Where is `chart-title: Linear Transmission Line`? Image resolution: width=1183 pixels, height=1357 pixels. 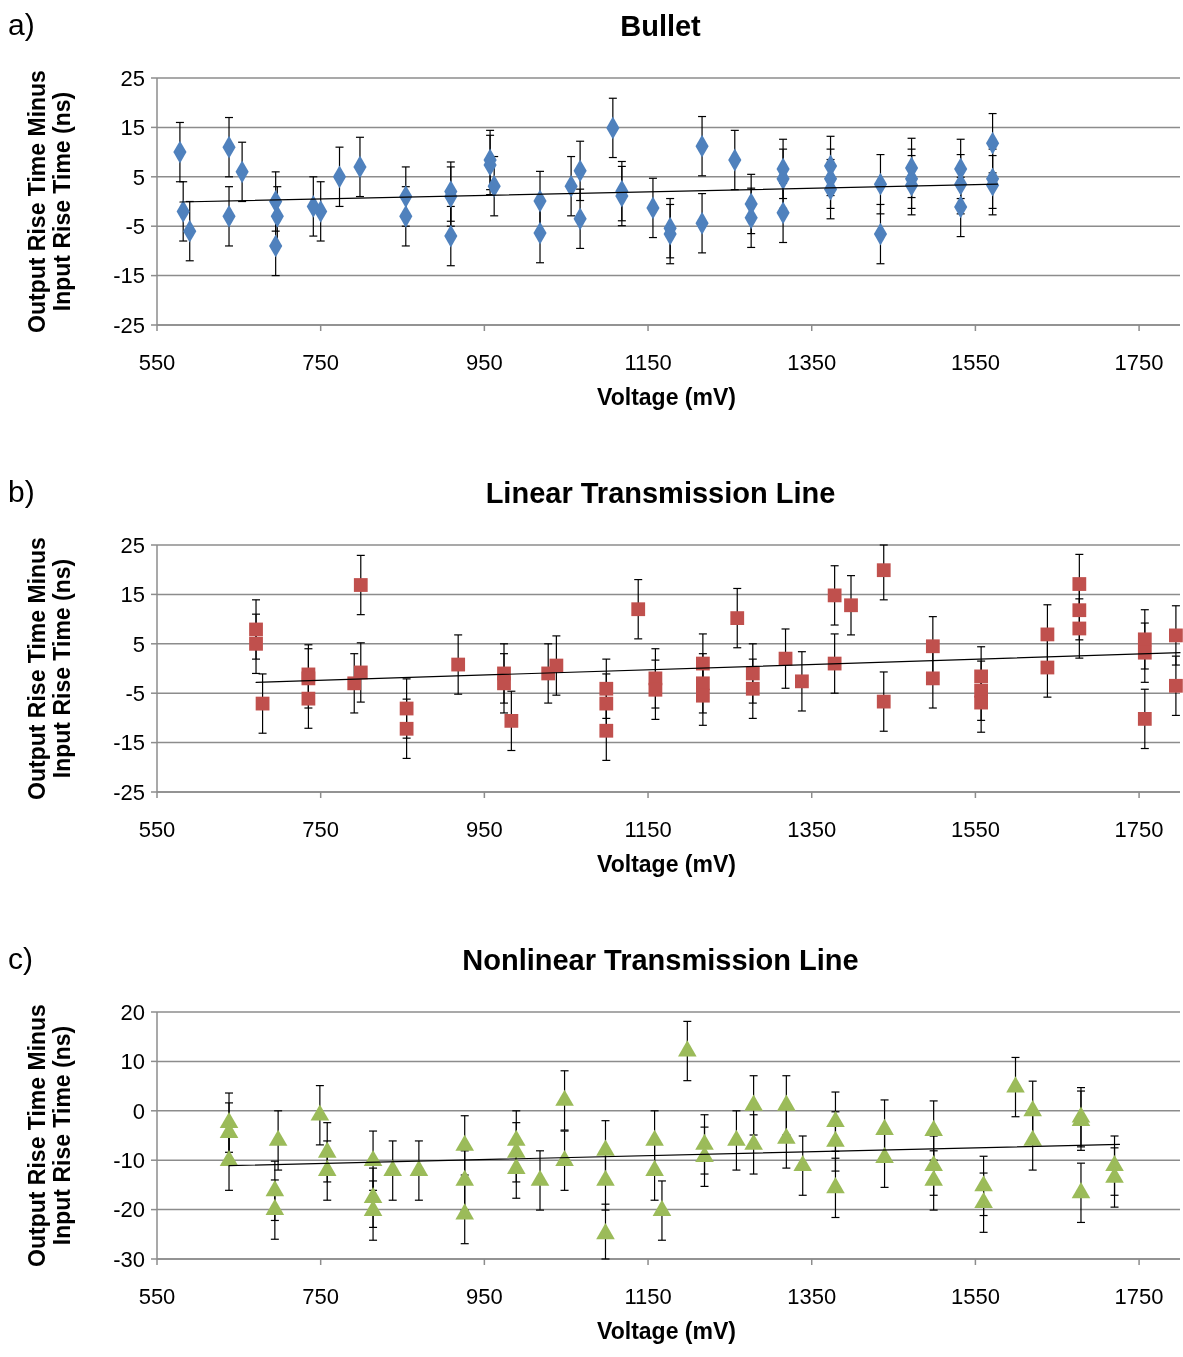 chart-title: Linear Transmission Line is located at coordinates (660, 493).